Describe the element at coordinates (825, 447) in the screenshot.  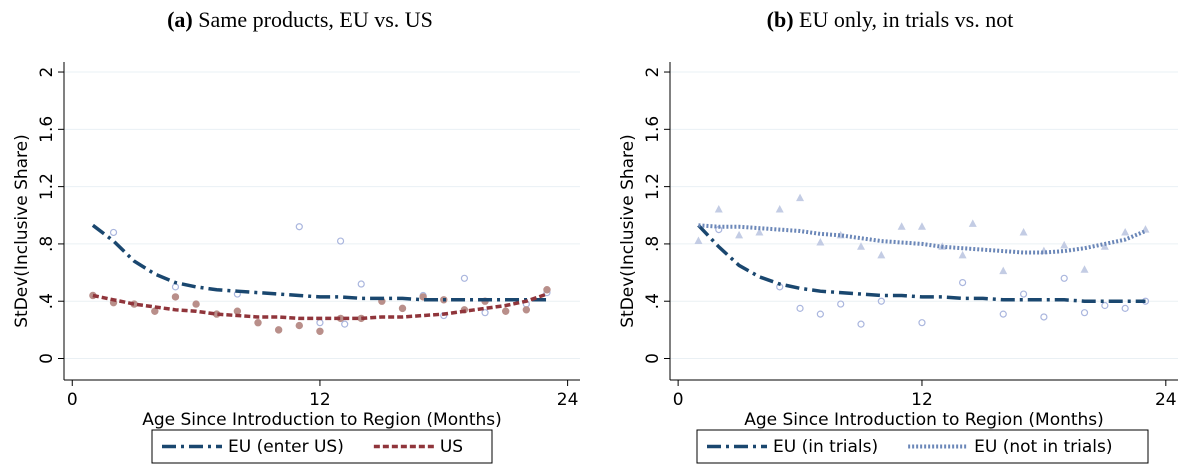
I see `legend-label: EU (in trials)` at that location.